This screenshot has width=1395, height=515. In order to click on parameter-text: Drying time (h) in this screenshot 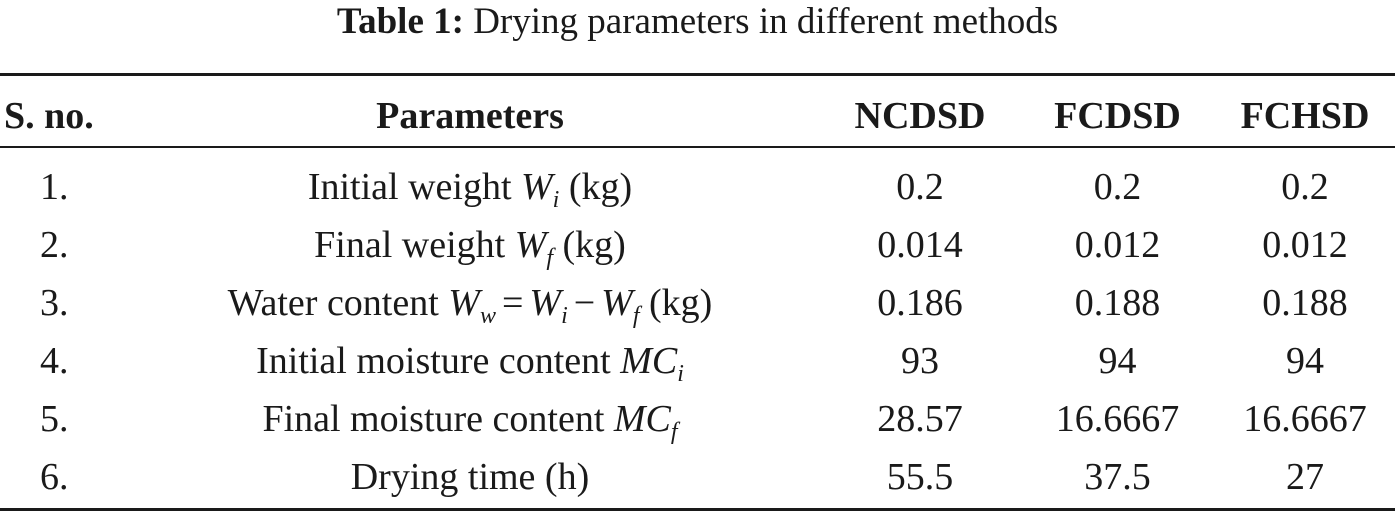, I will do `click(470, 477)`.